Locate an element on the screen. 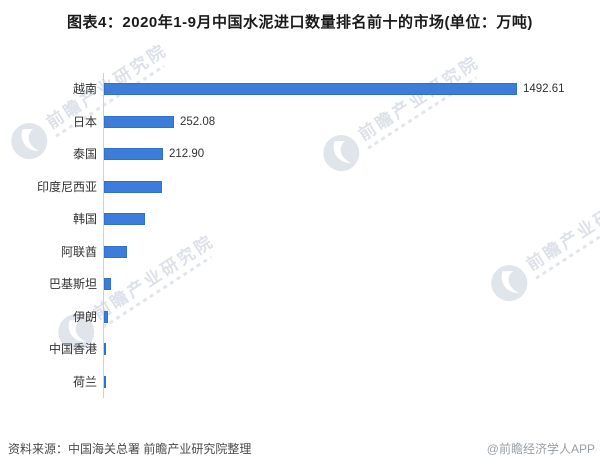 The width and height of the screenshot is (600, 469). credit-note: @前瞻经济学人APP is located at coordinates (540, 449).